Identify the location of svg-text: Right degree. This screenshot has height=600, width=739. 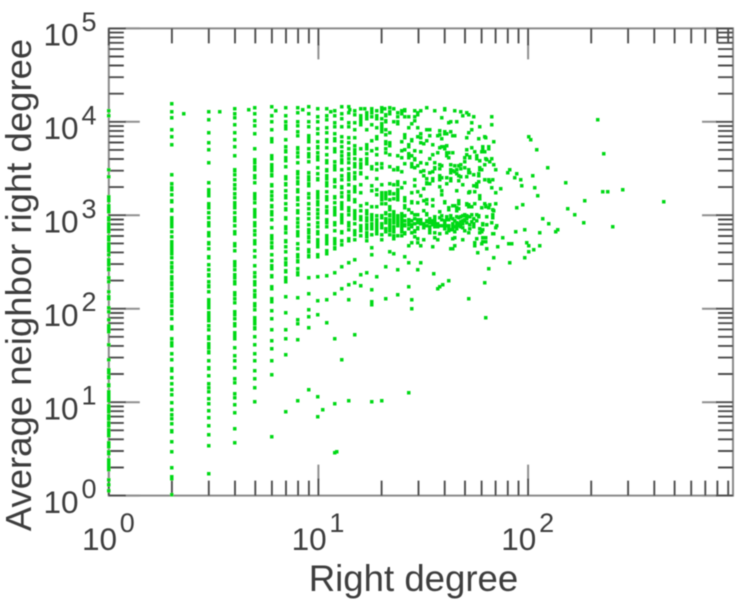
(413, 578).